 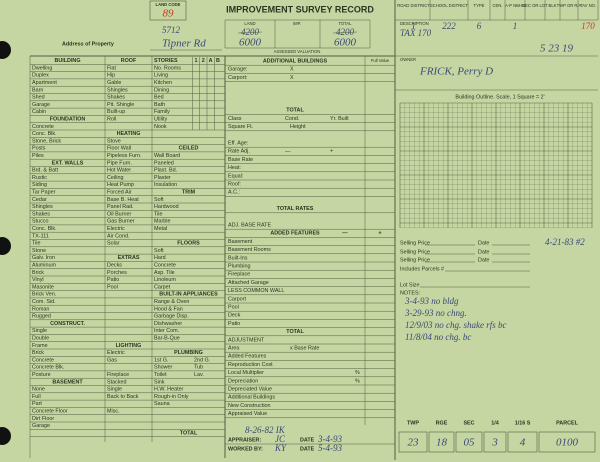 I want to click on item-label: Heat Pump, so click(x=120, y=185).